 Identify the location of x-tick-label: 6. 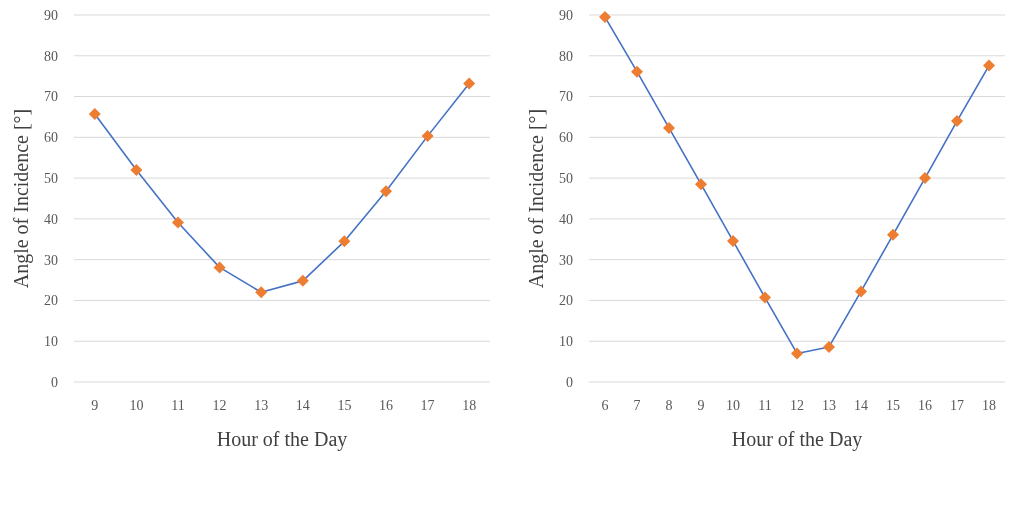
(605, 405).